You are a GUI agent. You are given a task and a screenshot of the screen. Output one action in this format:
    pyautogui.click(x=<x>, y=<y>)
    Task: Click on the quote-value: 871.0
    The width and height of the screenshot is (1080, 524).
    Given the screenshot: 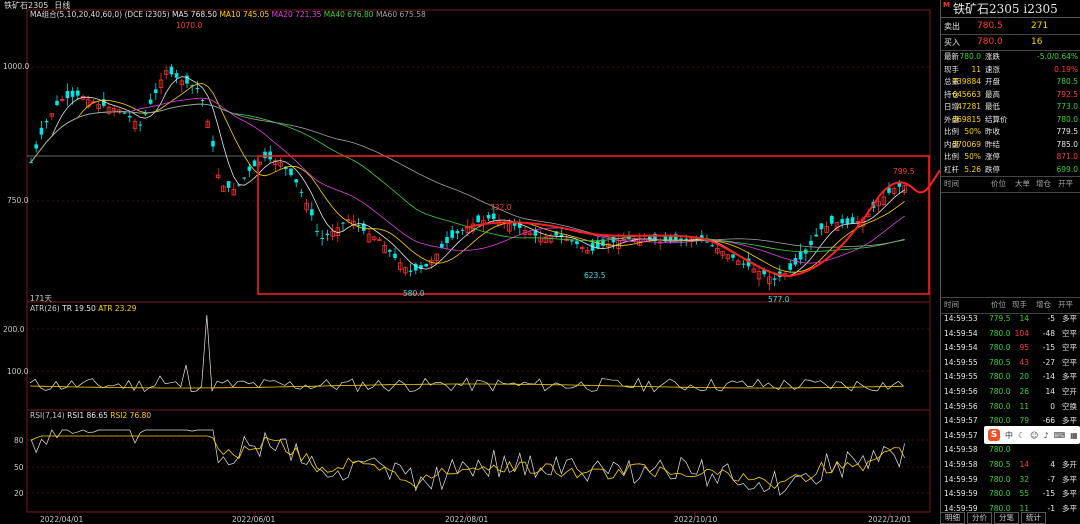 What is the action you would take?
    pyautogui.click(x=1067, y=156)
    